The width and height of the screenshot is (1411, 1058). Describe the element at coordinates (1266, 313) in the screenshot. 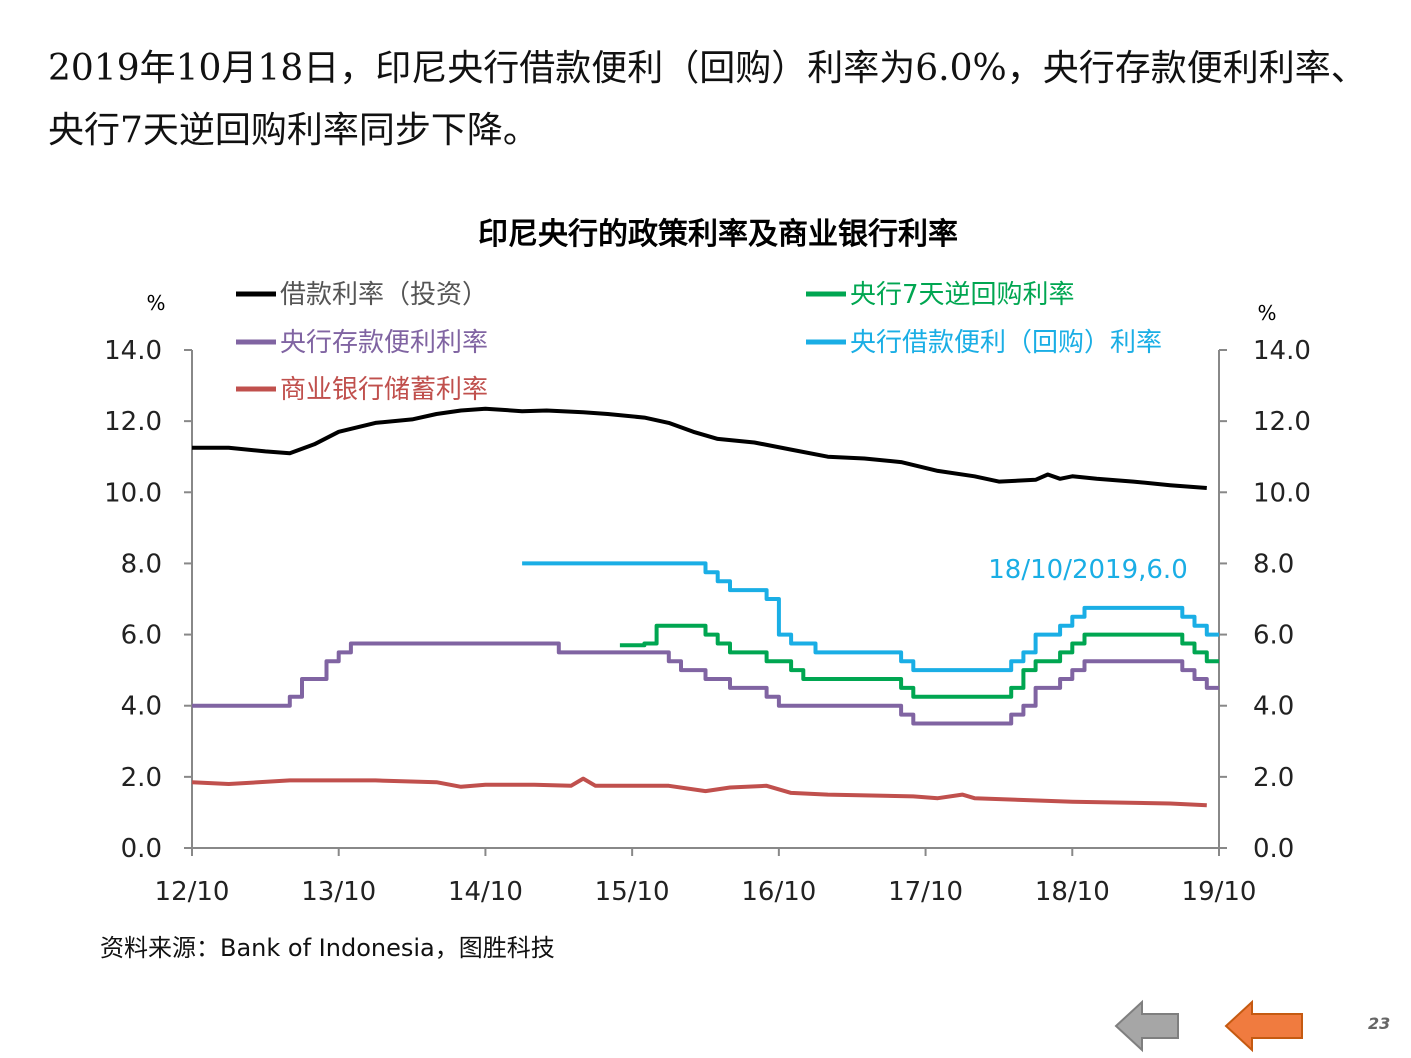

I see `y-axis-label-right: %` at that location.